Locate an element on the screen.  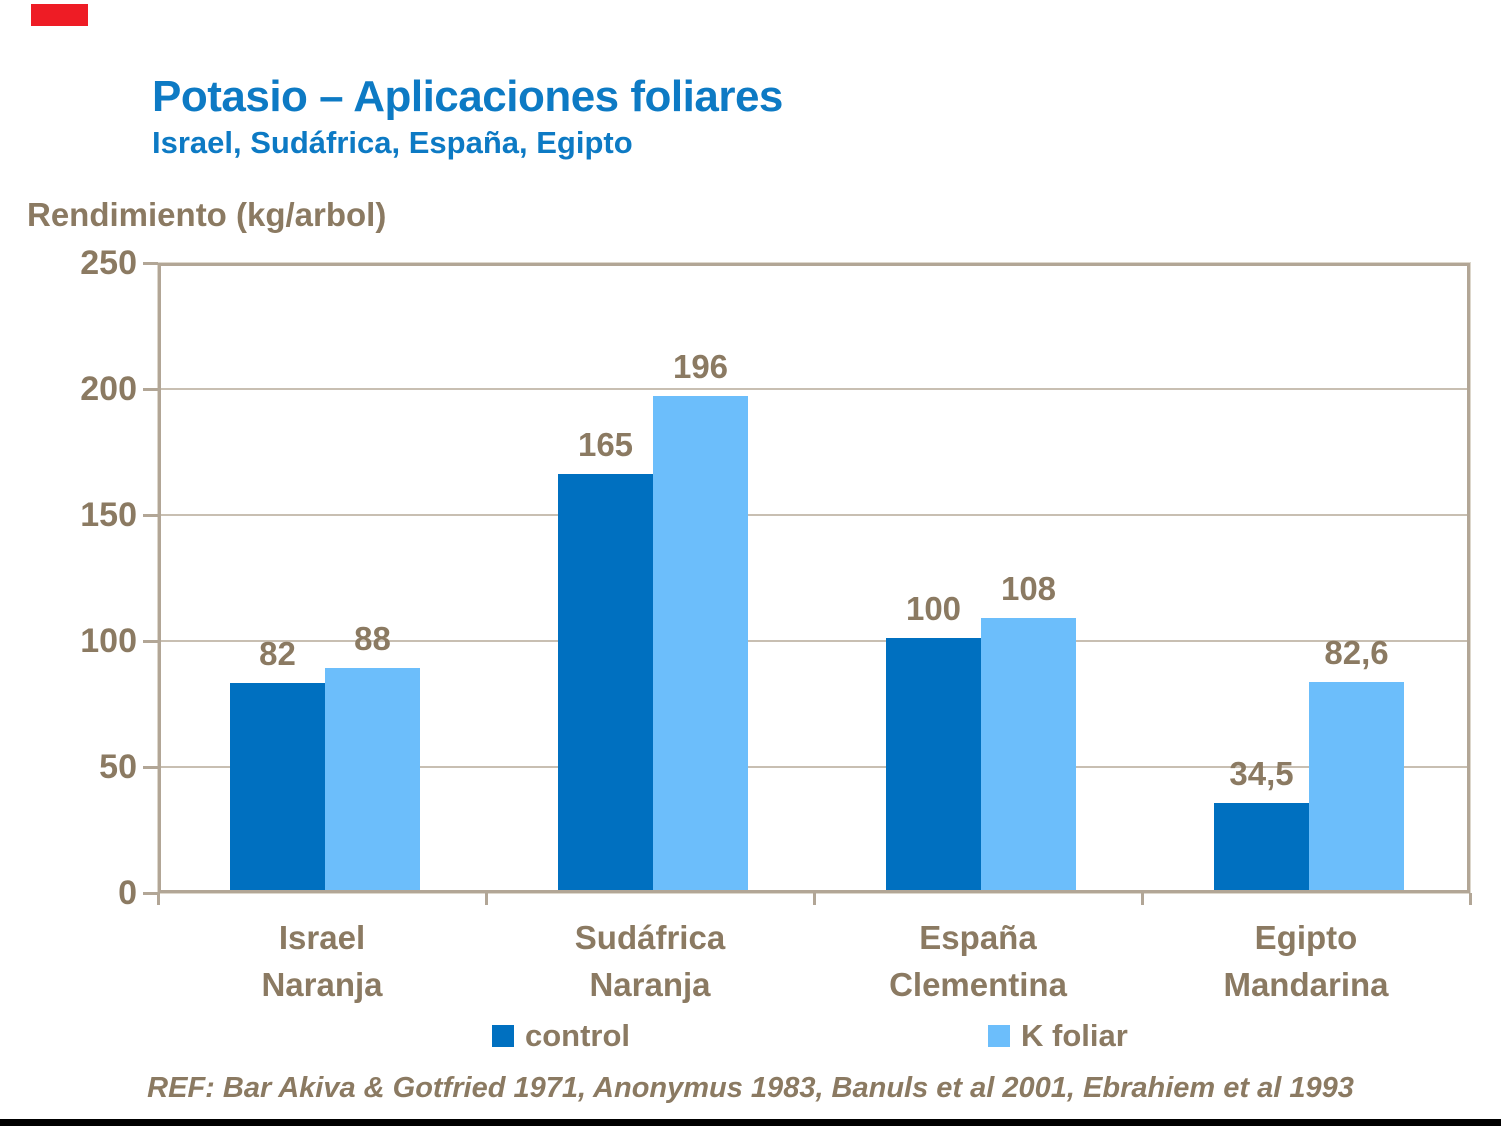
data-label-K-foliar-españa: 108 is located at coordinates (1028, 588).